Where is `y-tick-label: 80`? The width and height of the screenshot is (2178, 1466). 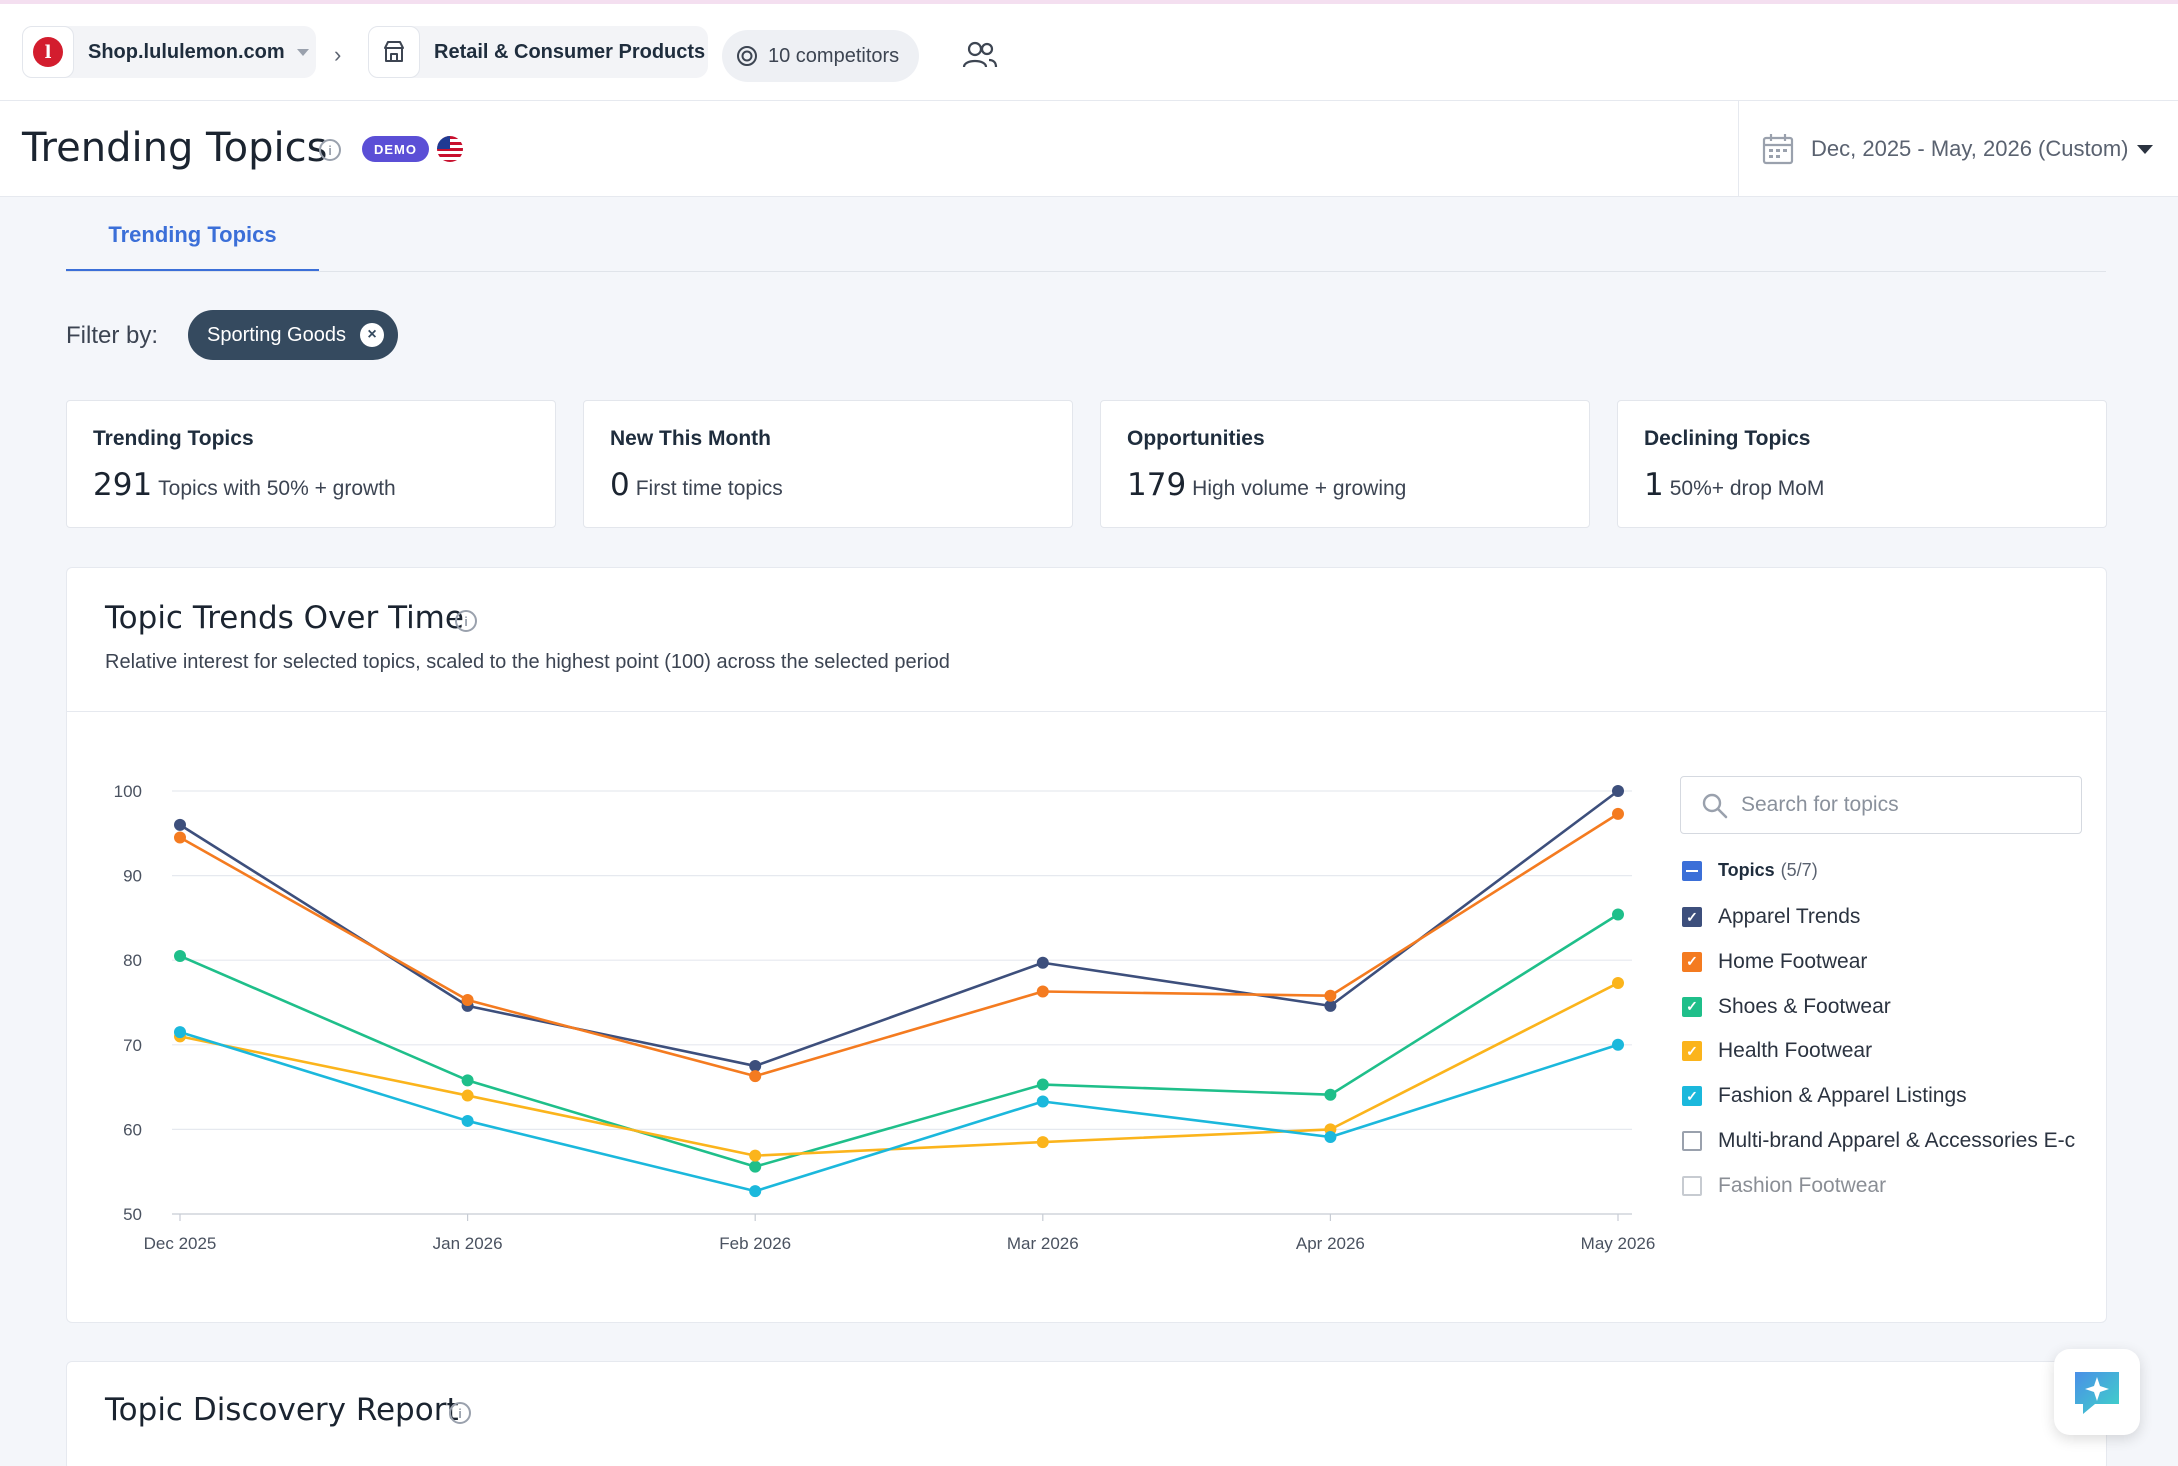
y-tick-label: 80 is located at coordinates (132, 960).